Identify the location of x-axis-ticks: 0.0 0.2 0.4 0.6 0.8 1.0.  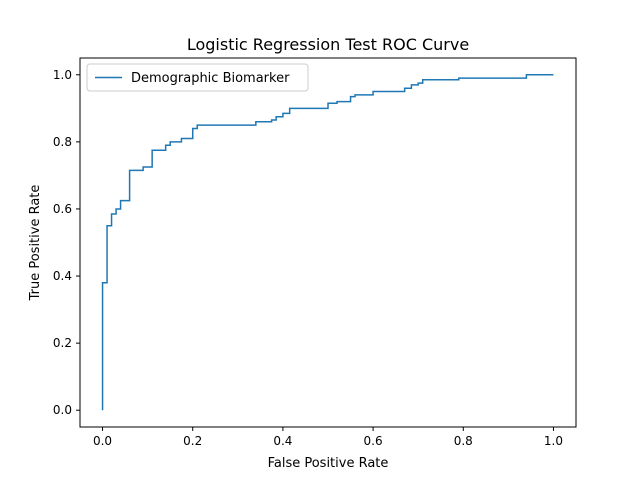
(328, 437).